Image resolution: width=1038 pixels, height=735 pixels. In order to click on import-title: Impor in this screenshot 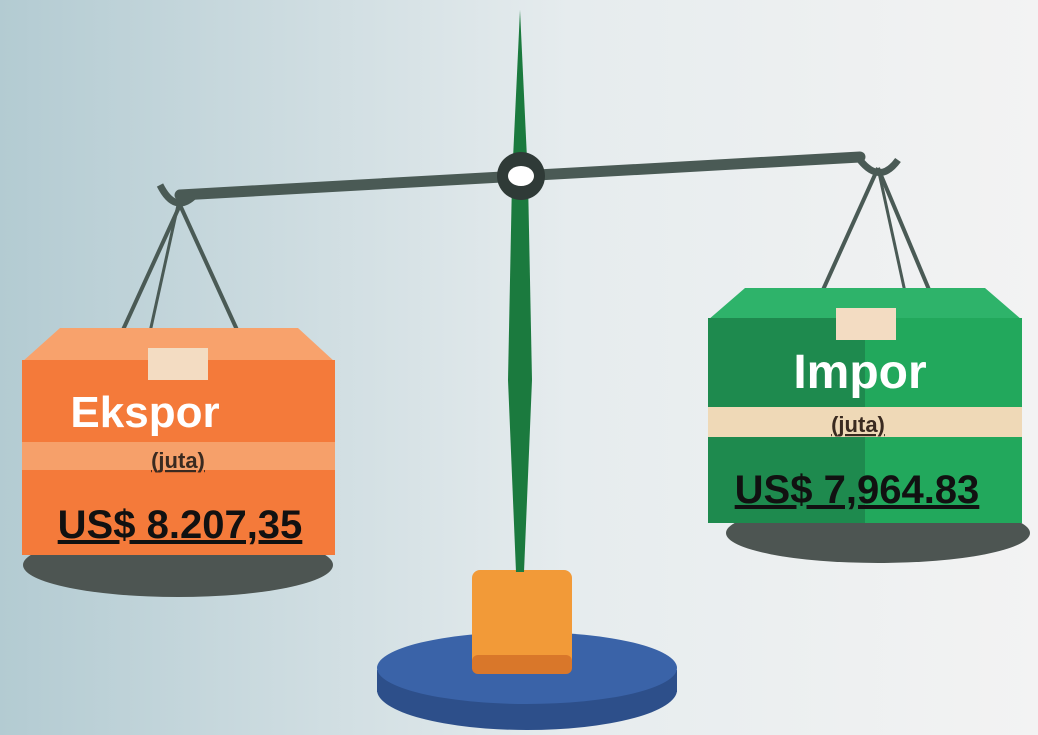, I will do `click(859, 372)`.